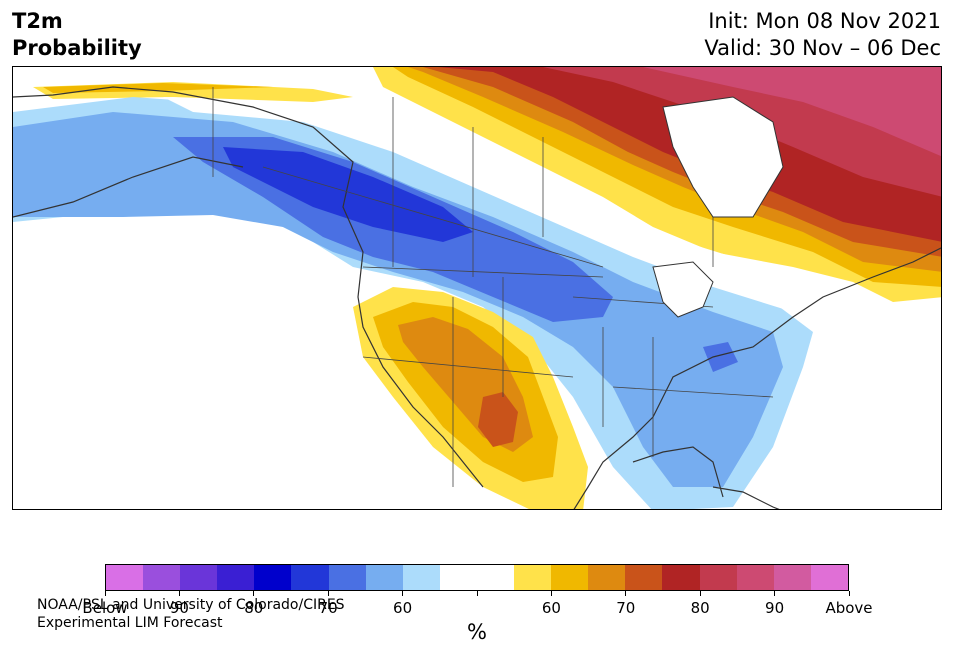 The height and width of the screenshot is (657, 953). I want to click on above-80-region-southwest, so click(498, 419).